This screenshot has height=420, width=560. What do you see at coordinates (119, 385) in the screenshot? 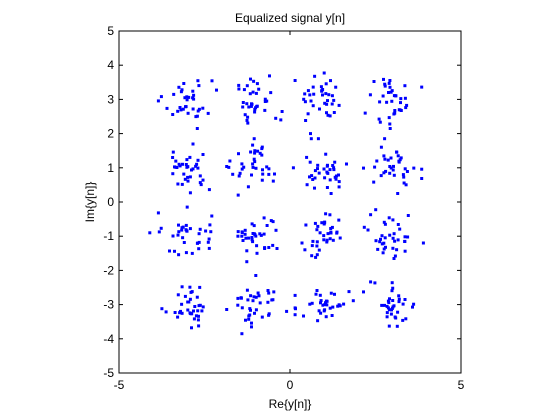
I see `x-tick-label: -5` at bounding box center [119, 385].